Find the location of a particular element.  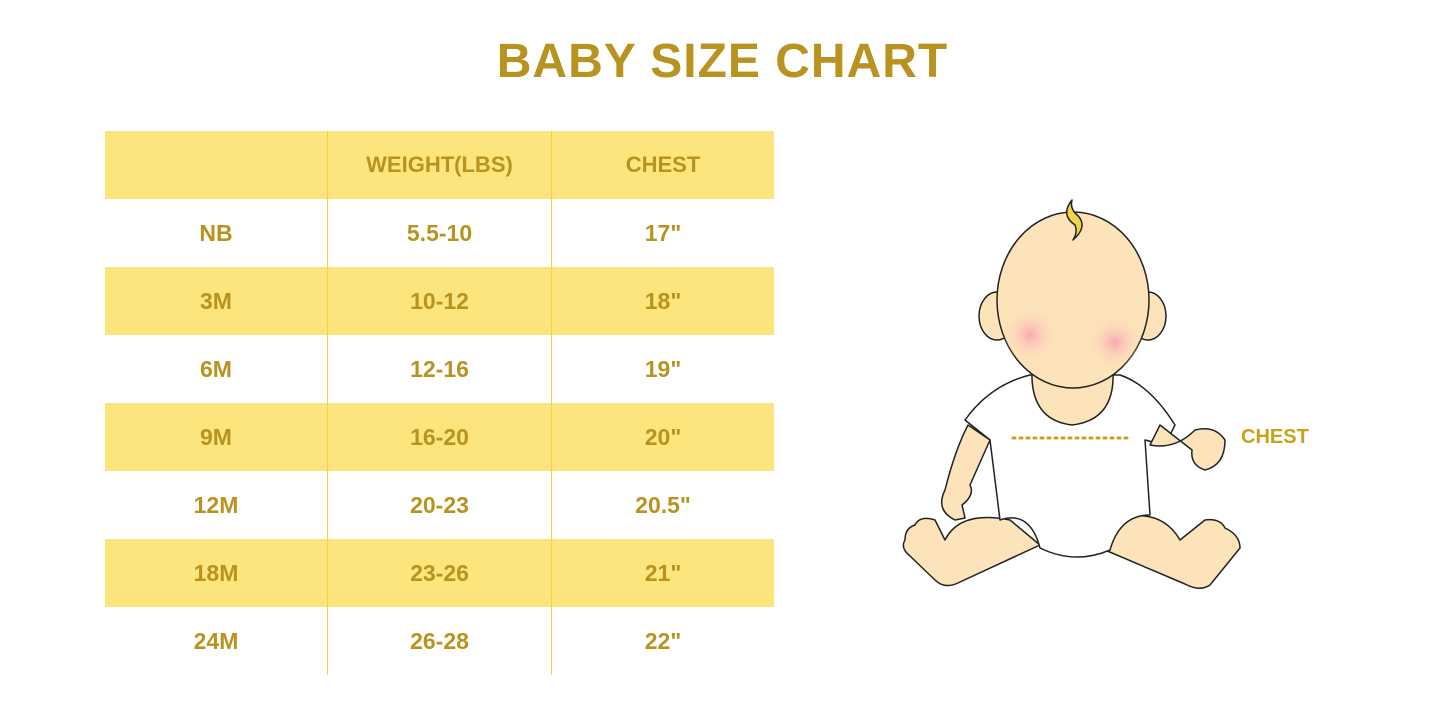

table-row: 9M 16-20 20" is located at coordinates (439, 437).